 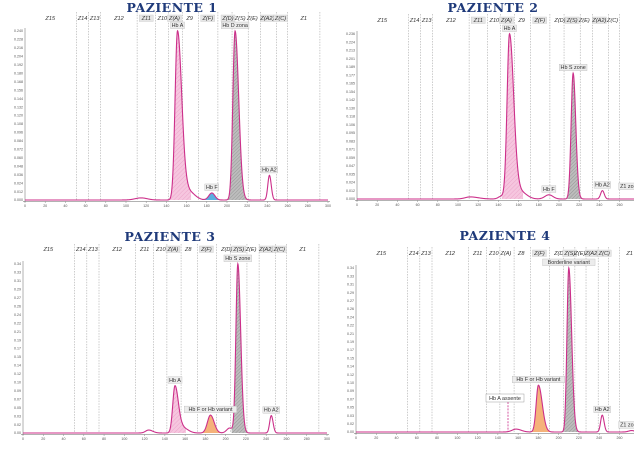 I want to click on zone-label: Z(A2), so click(x=591, y=254).